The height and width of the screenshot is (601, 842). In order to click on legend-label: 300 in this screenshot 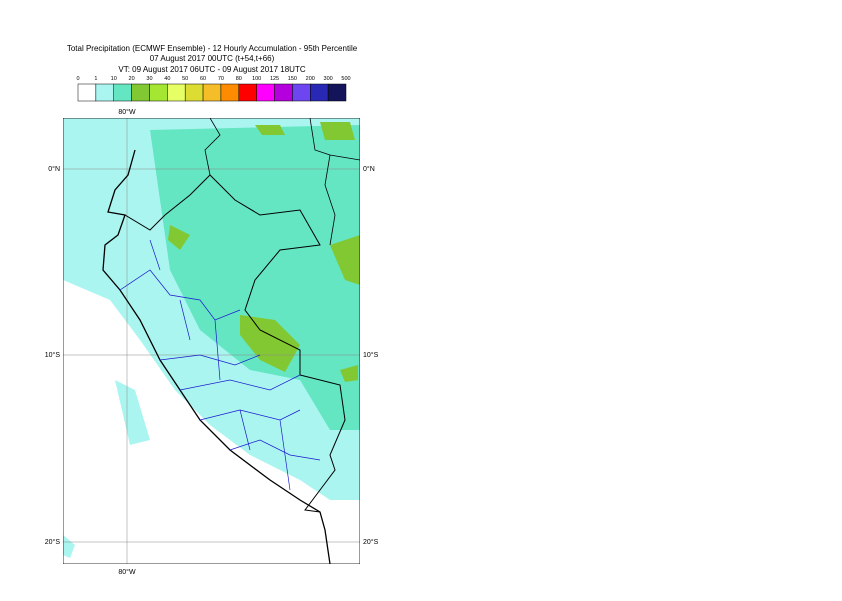, I will do `click(328, 79)`.